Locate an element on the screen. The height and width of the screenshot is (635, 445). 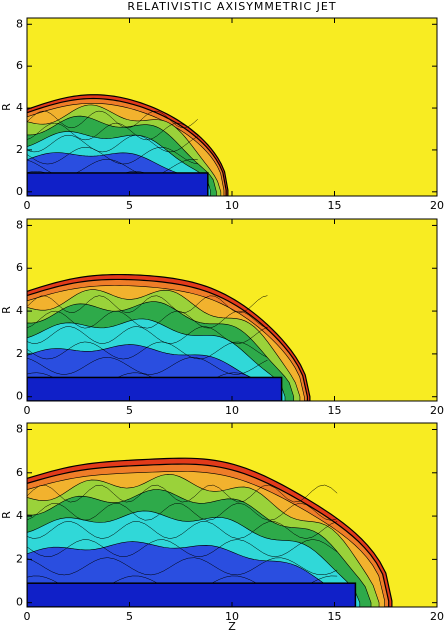
figure-title: RELATIVISTIC AXISYMMETRIC JET is located at coordinates (231, 6).